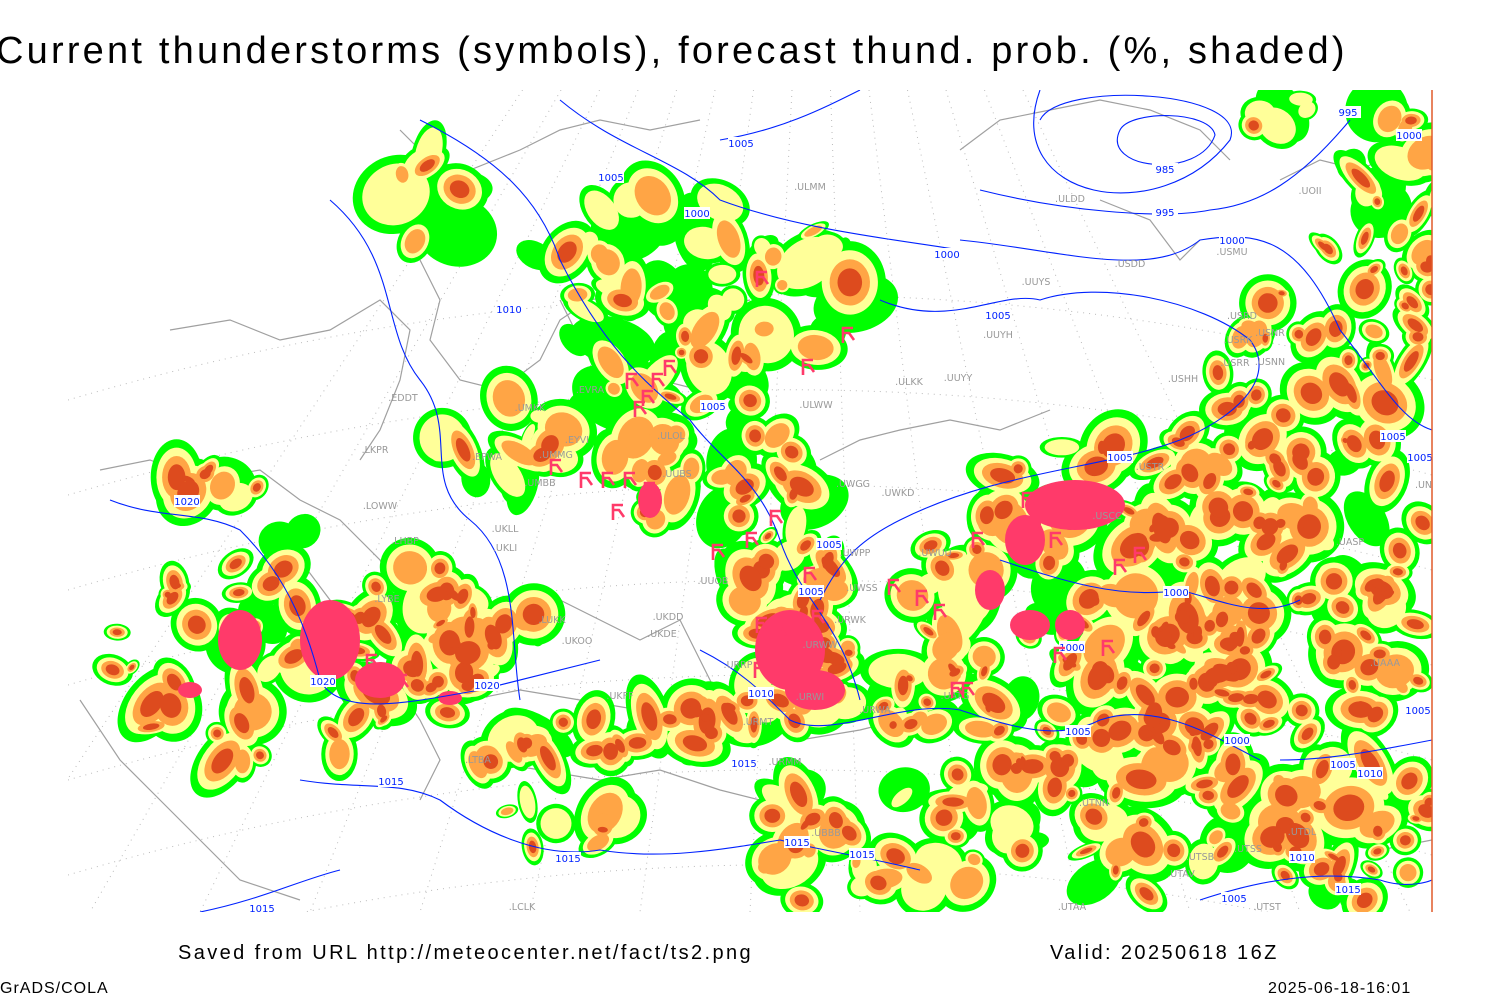  I want to click on station-label: .ULMM, so click(810, 187).